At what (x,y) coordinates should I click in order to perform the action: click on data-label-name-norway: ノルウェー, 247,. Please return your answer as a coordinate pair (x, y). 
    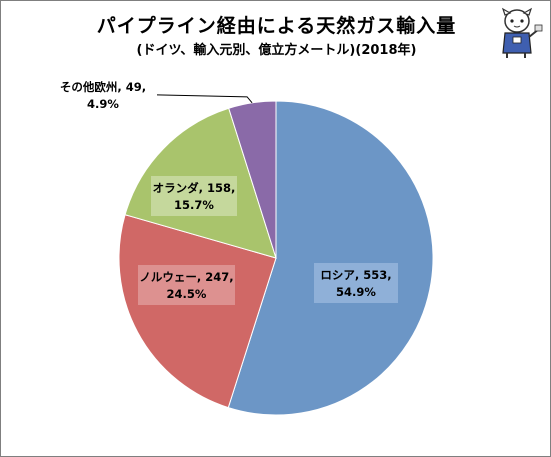
    Looking at the image, I should click on (186, 277).